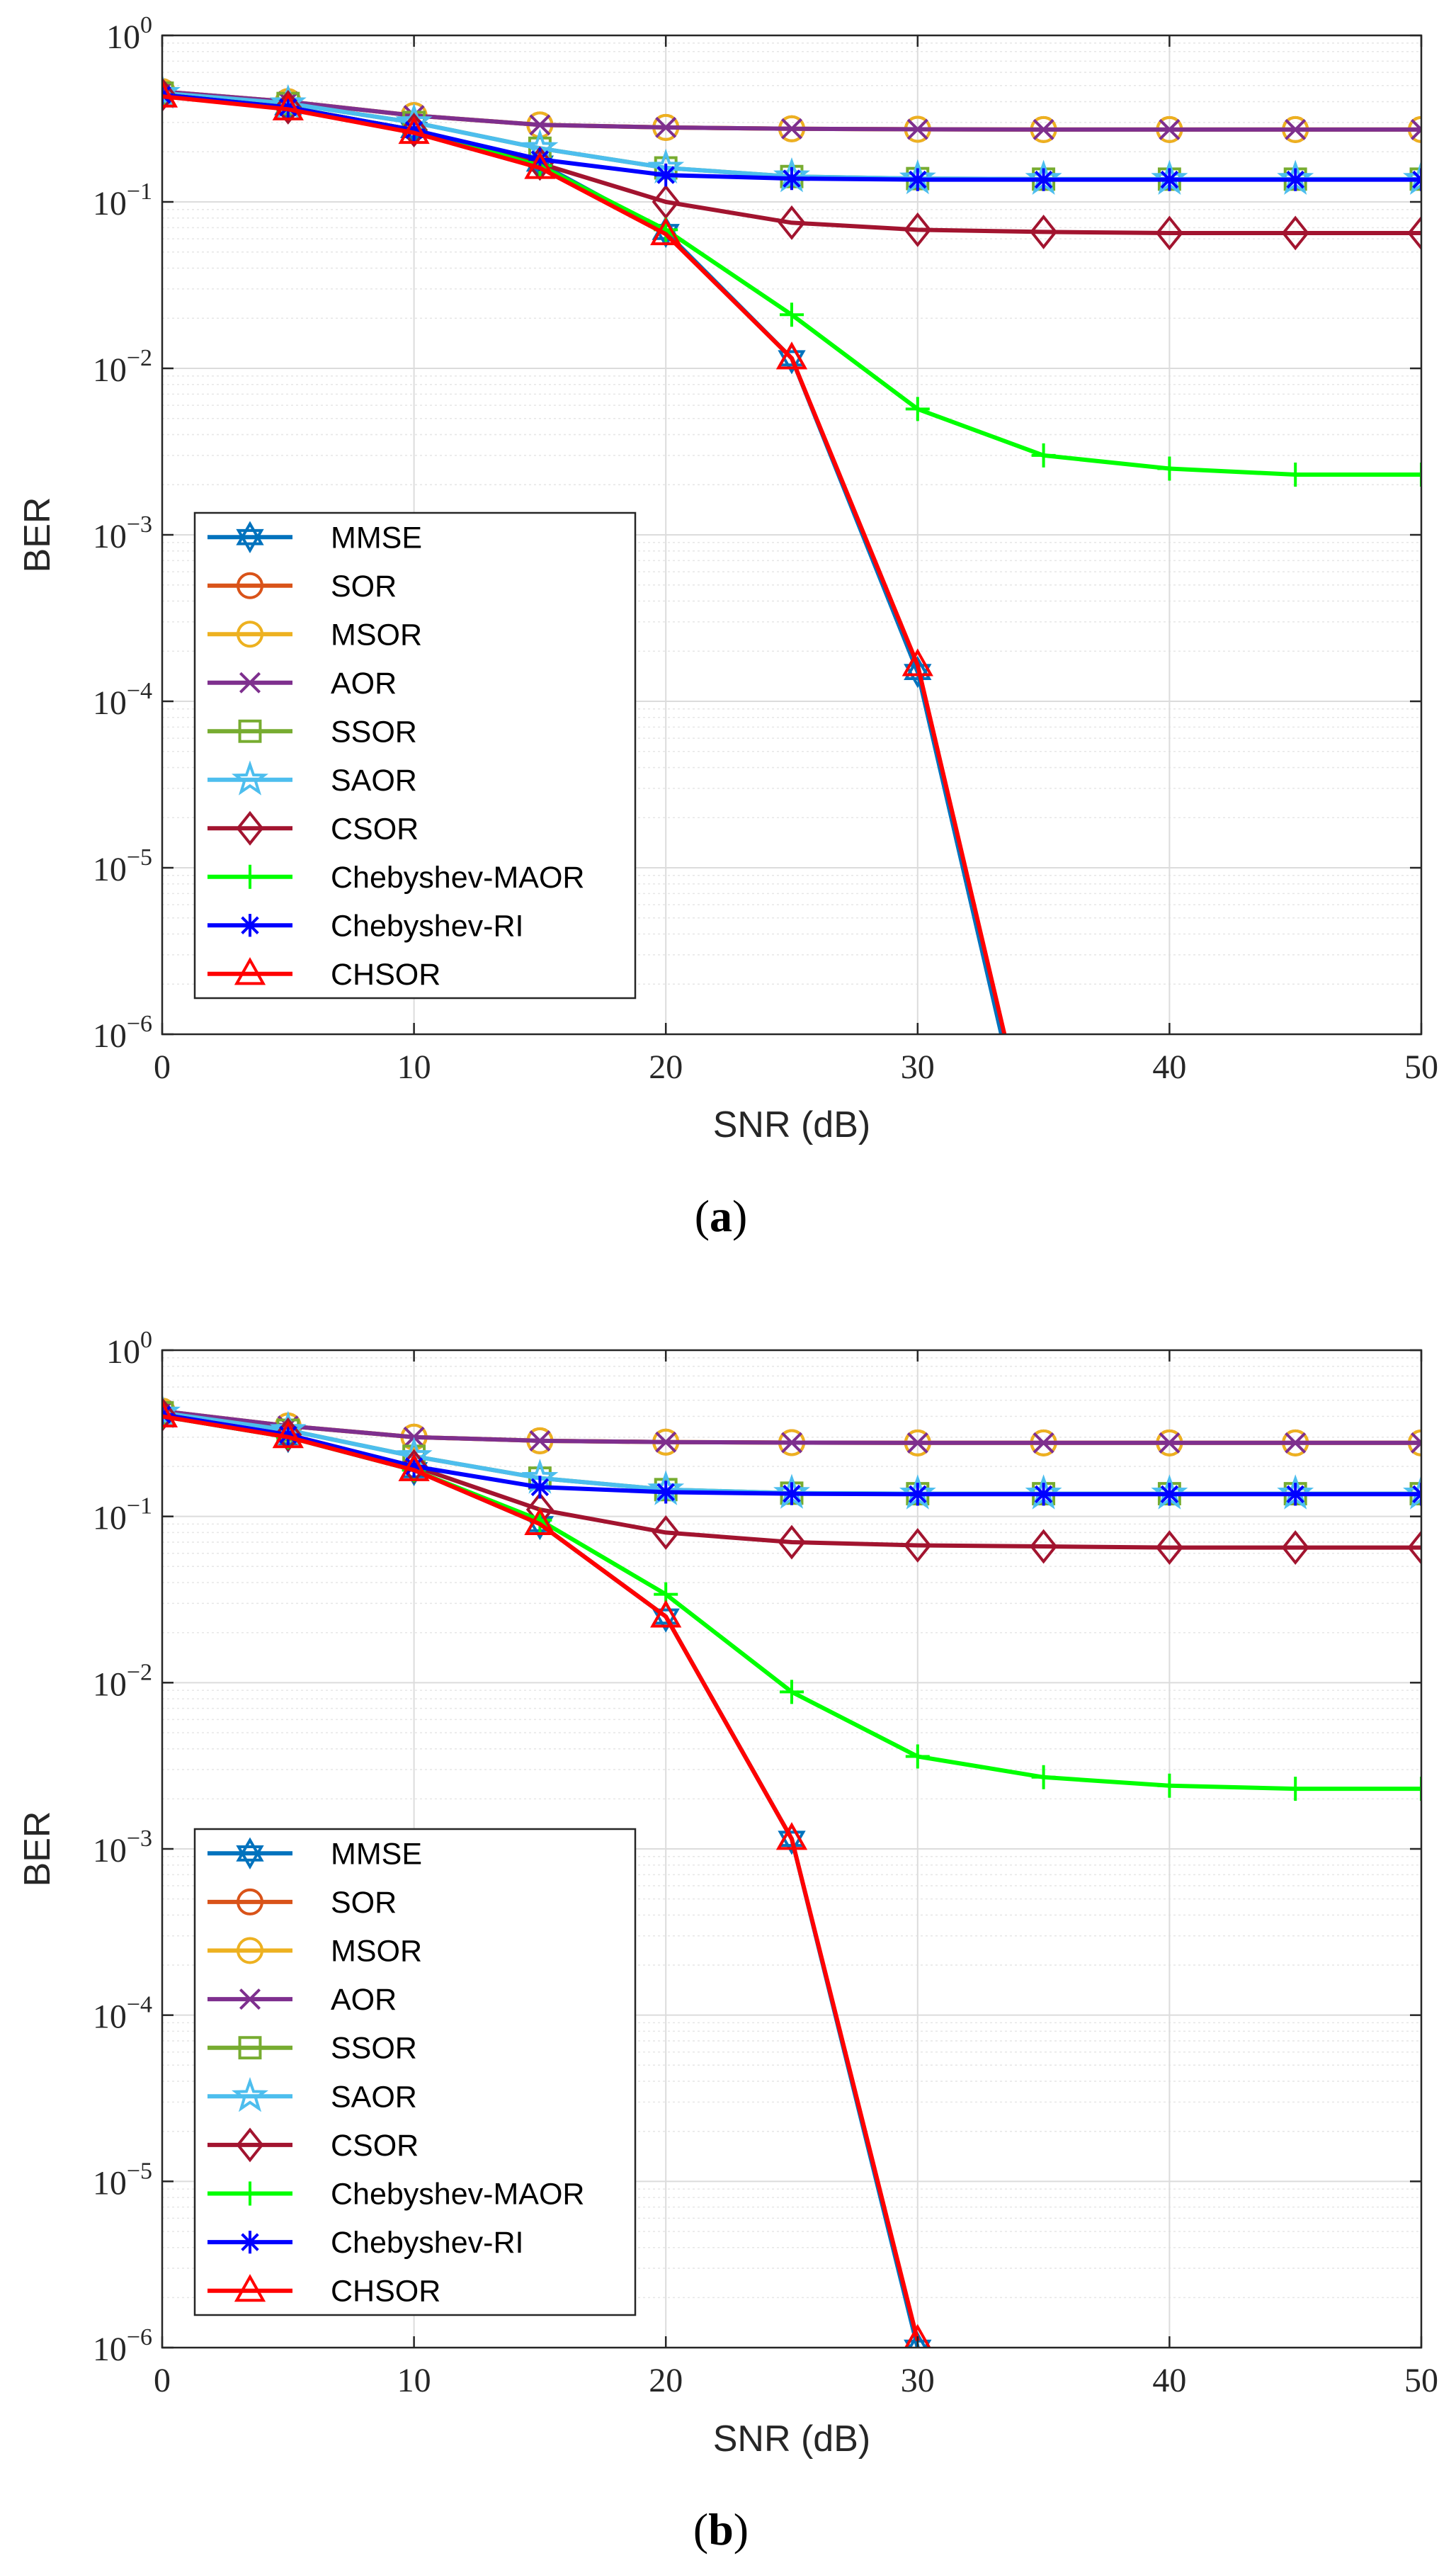 This screenshot has width=1456, height=2575. Describe the element at coordinates (315, 635) in the screenshot. I see `legend-entry-msor: MSOR` at that location.